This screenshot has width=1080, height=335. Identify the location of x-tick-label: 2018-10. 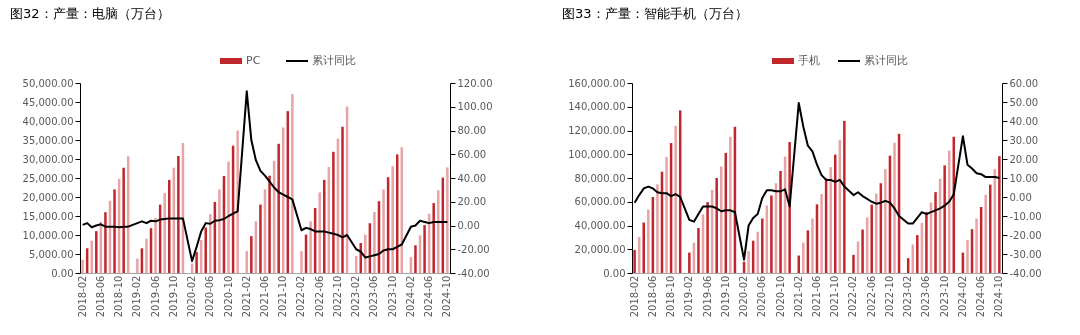
(671, 296).